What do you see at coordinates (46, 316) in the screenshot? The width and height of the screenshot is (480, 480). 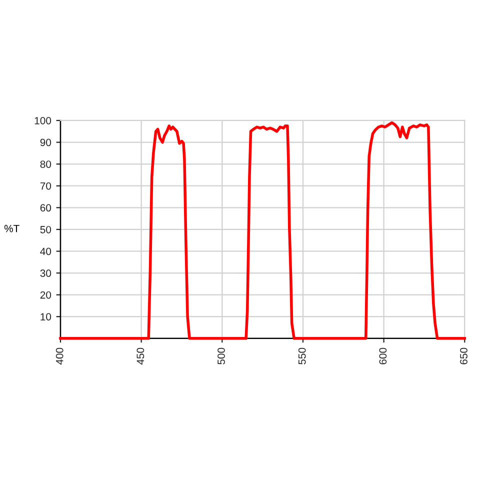 I see `y-tick-label: 10` at bounding box center [46, 316].